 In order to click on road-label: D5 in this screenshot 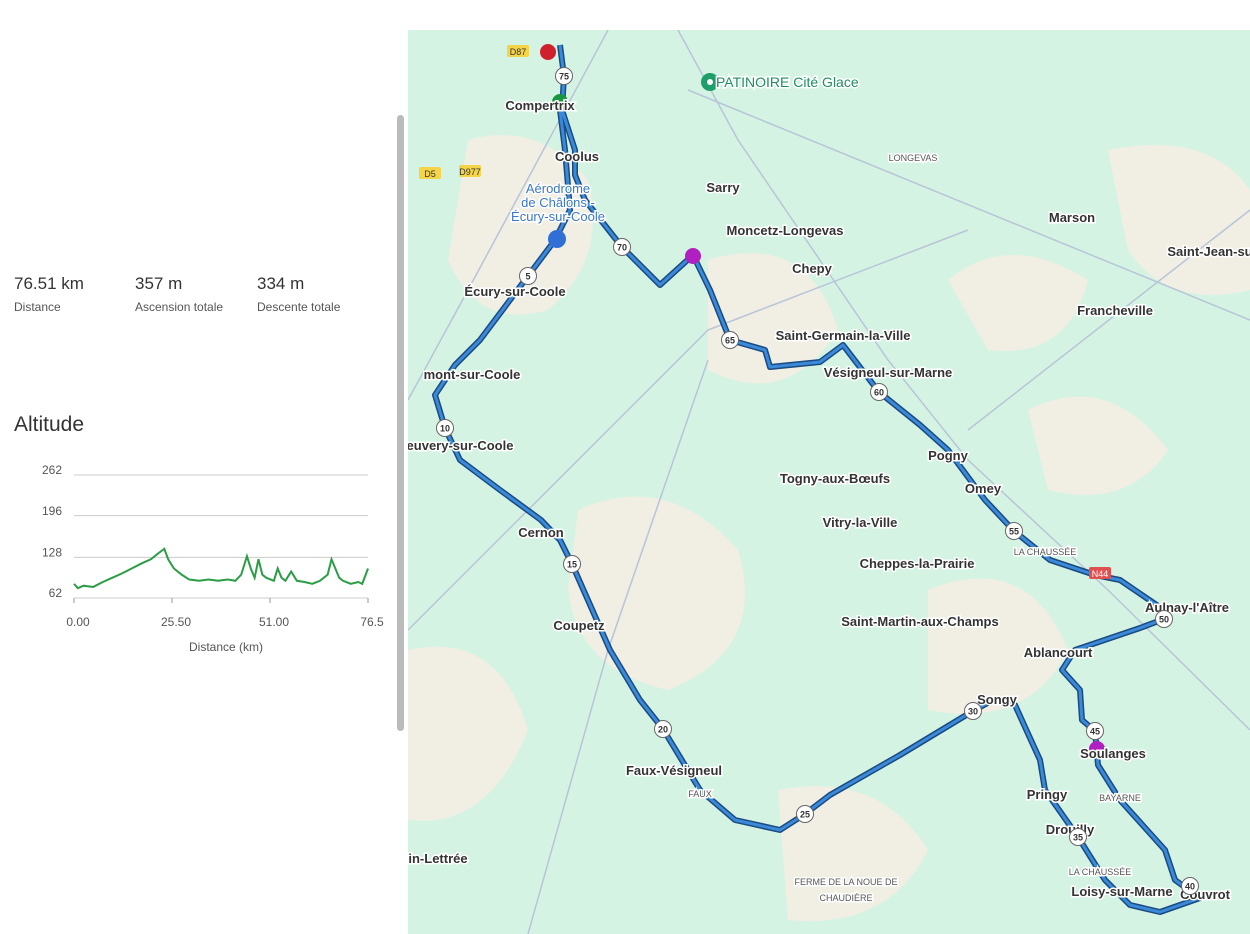, I will do `click(430, 174)`.